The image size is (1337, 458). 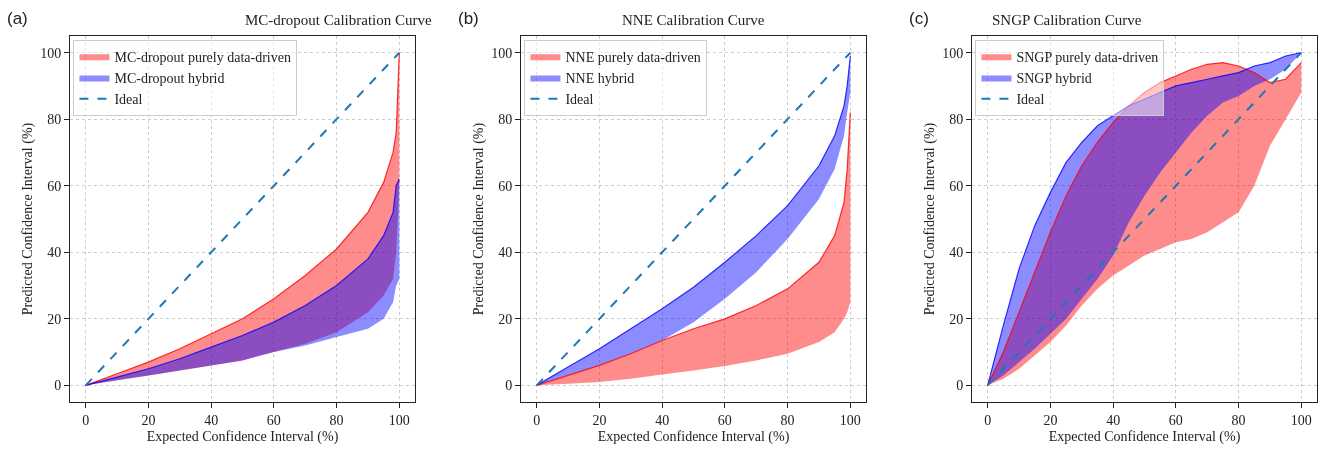 I want to click on chart-title: NNE Calibration Curve, so click(x=693, y=20).